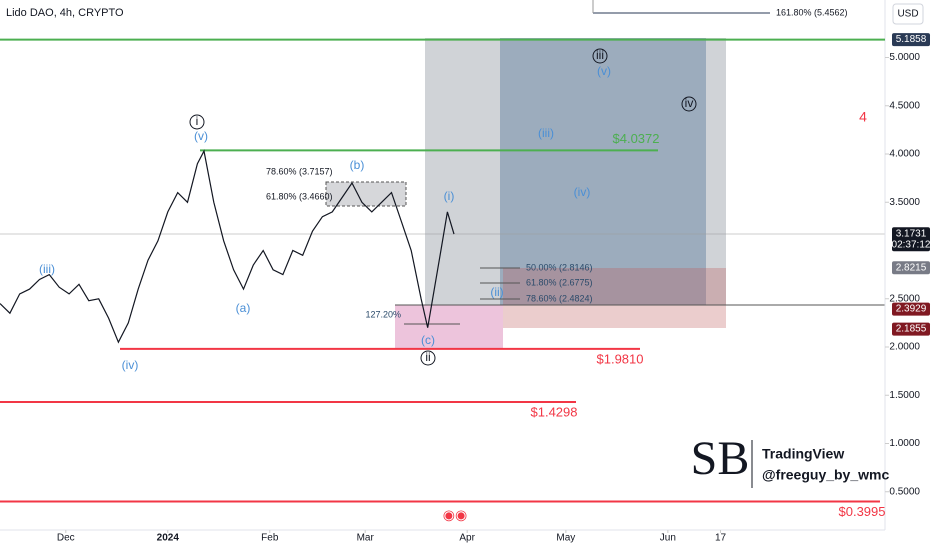  What do you see at coordinates (366, 194) in the screenshot?
I see `fib-box` at bounding box center [366, 194].